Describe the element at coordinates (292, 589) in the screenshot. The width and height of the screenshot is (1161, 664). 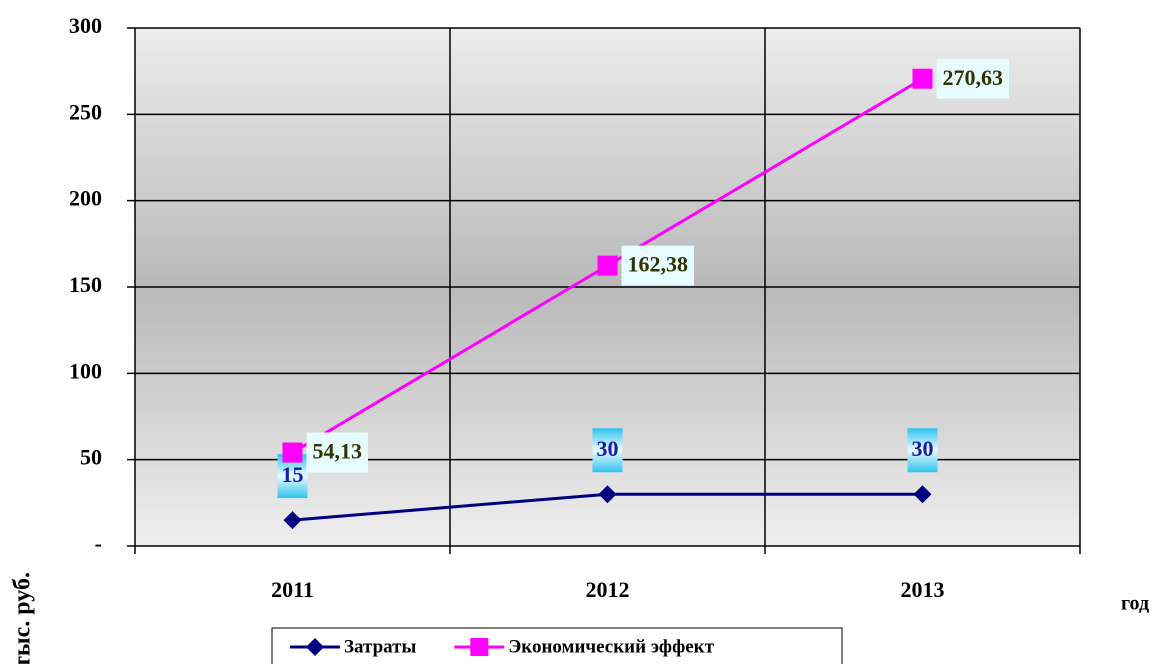
I see `x-tick-label: 2011` at that location.